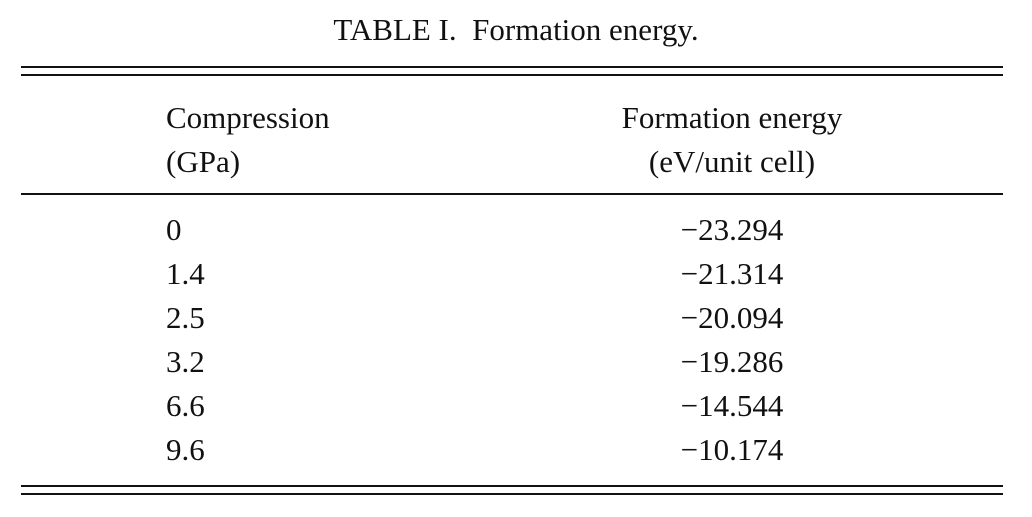  I want to click on header-rule, so click(512, 194).